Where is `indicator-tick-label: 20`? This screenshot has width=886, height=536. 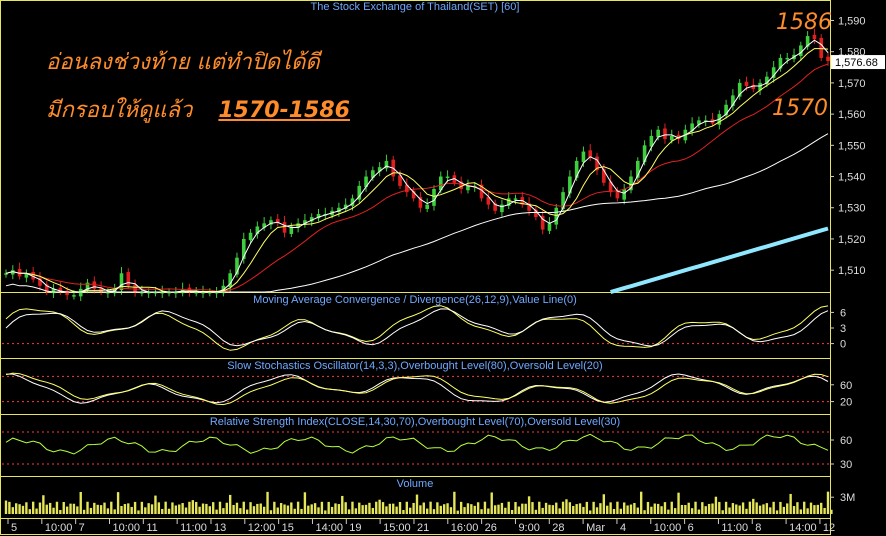 indicator-tick-label: 20 is located at coordinates (846, 403).